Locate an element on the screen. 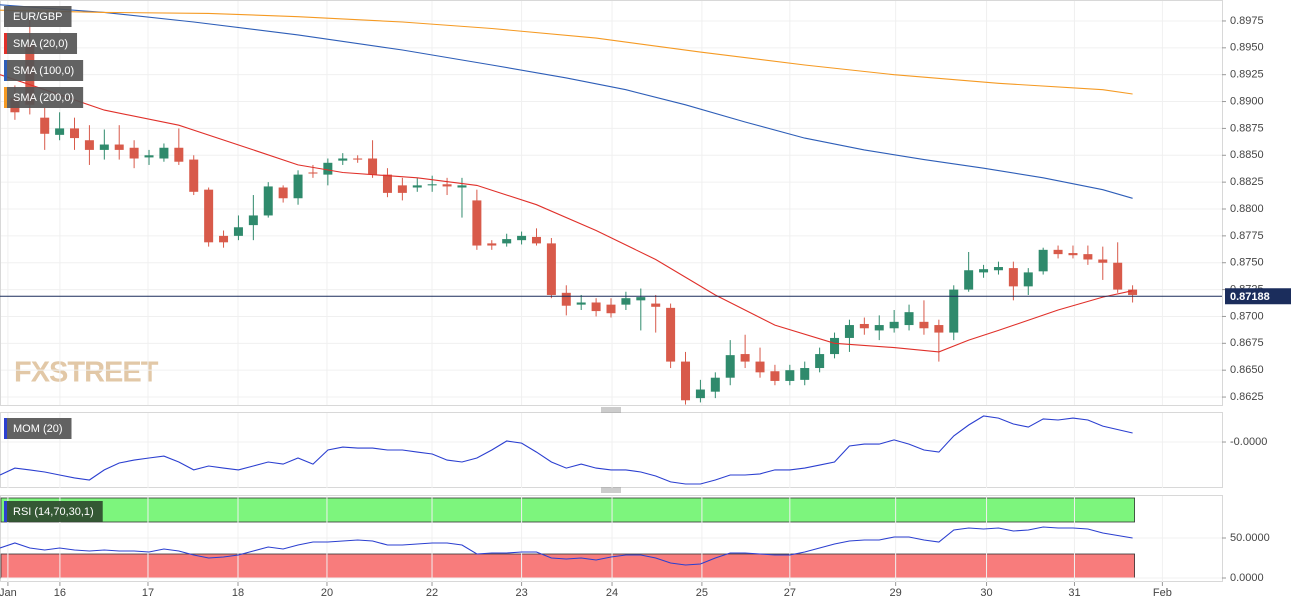 The width and height of the screenshot is (1293, 606). x-tick-label: 29 is located at coordinates (896, 593).